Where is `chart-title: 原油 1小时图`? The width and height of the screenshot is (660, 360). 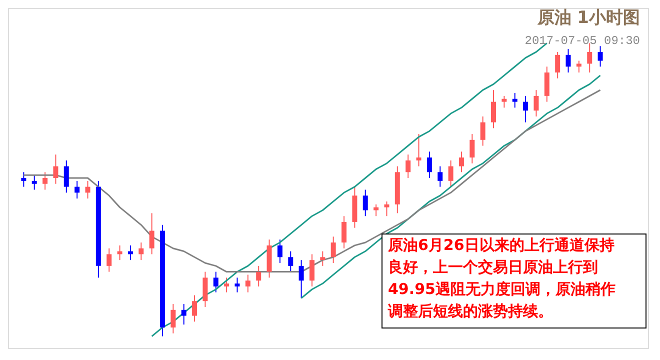
chart-title: 原油 1小时图 is located at coordinates (588, 18).